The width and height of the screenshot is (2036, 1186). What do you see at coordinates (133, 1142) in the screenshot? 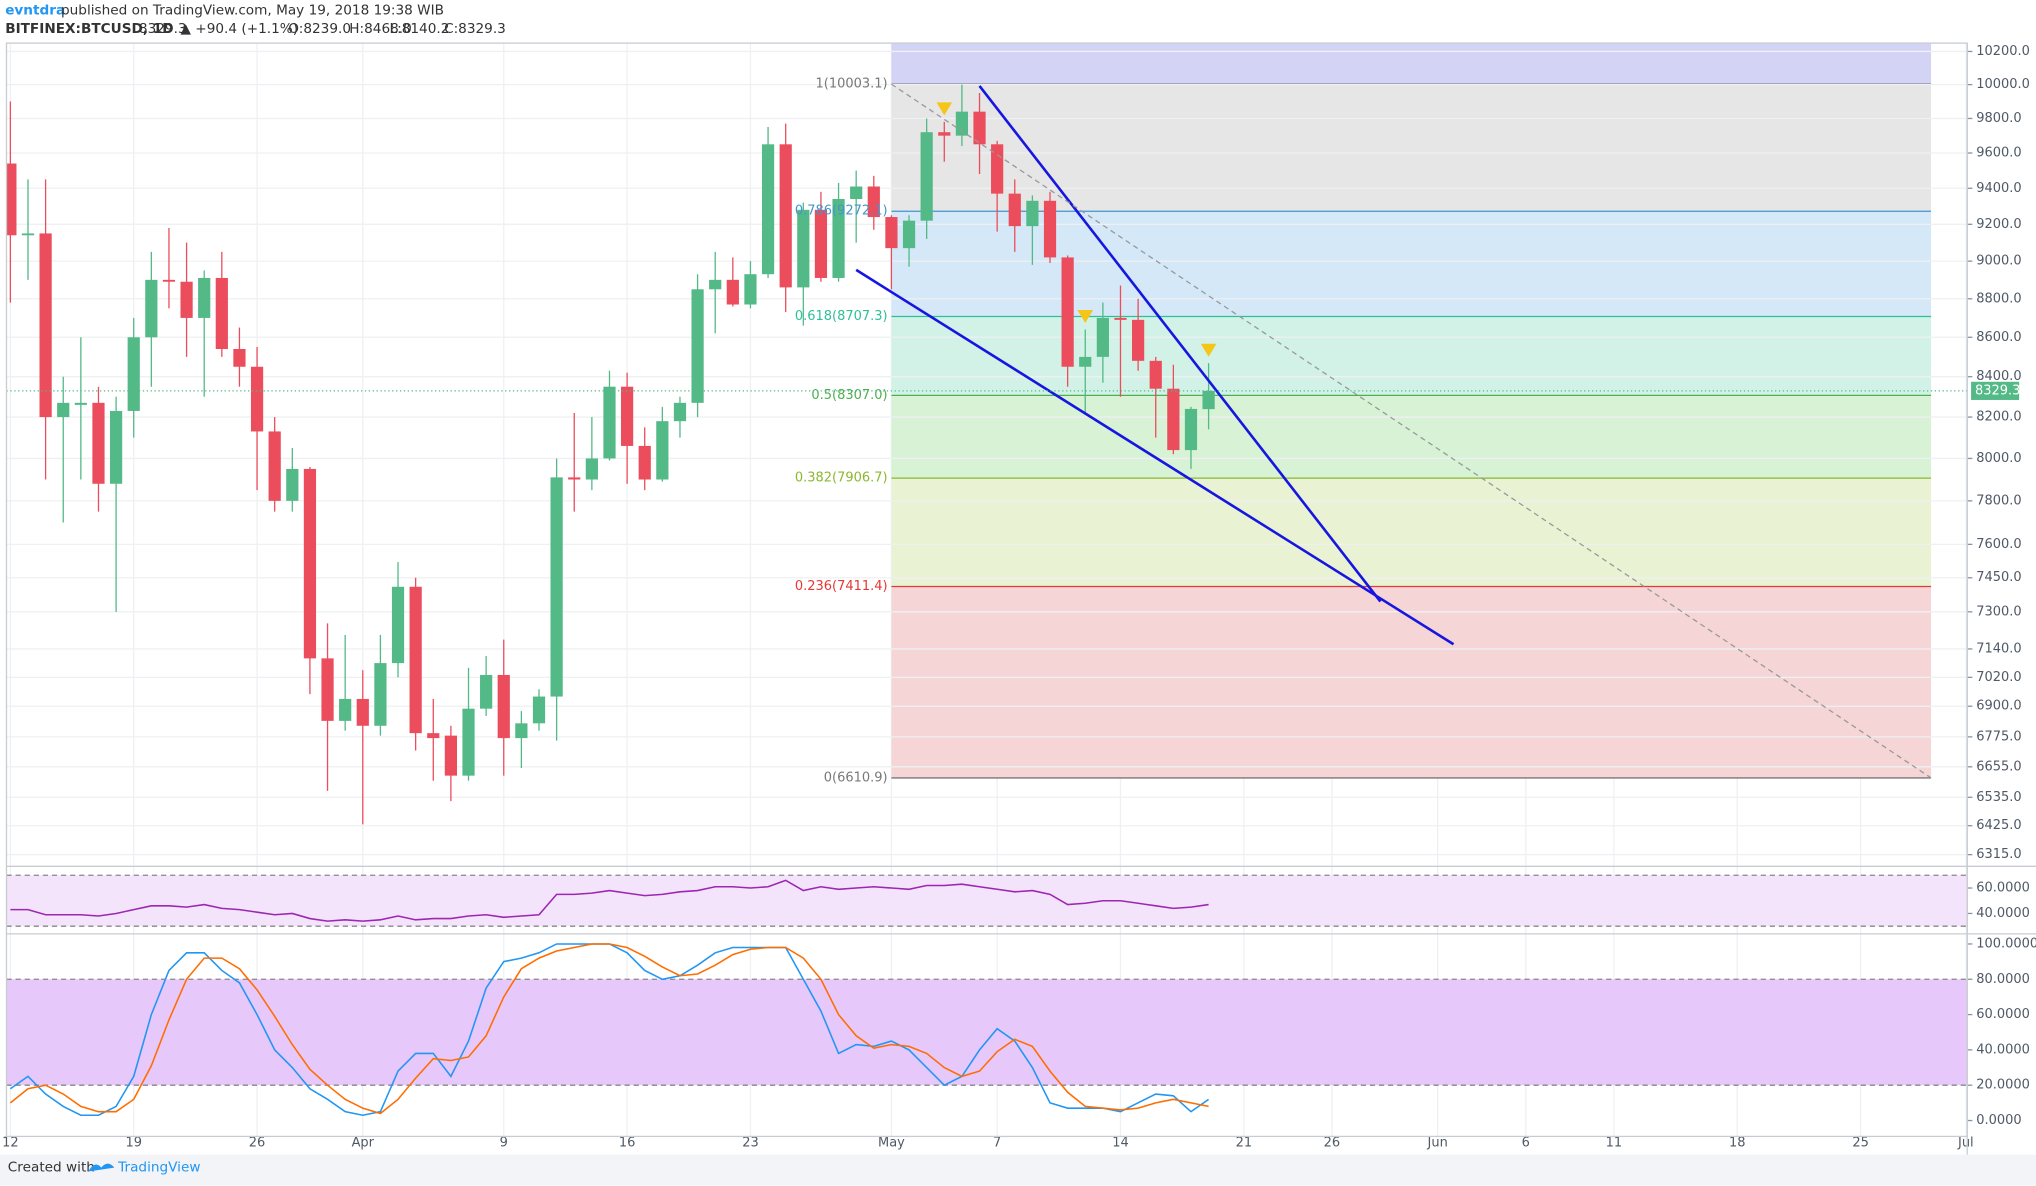
I see `x-tick-label: 19` at bounding box center [133, 1142].